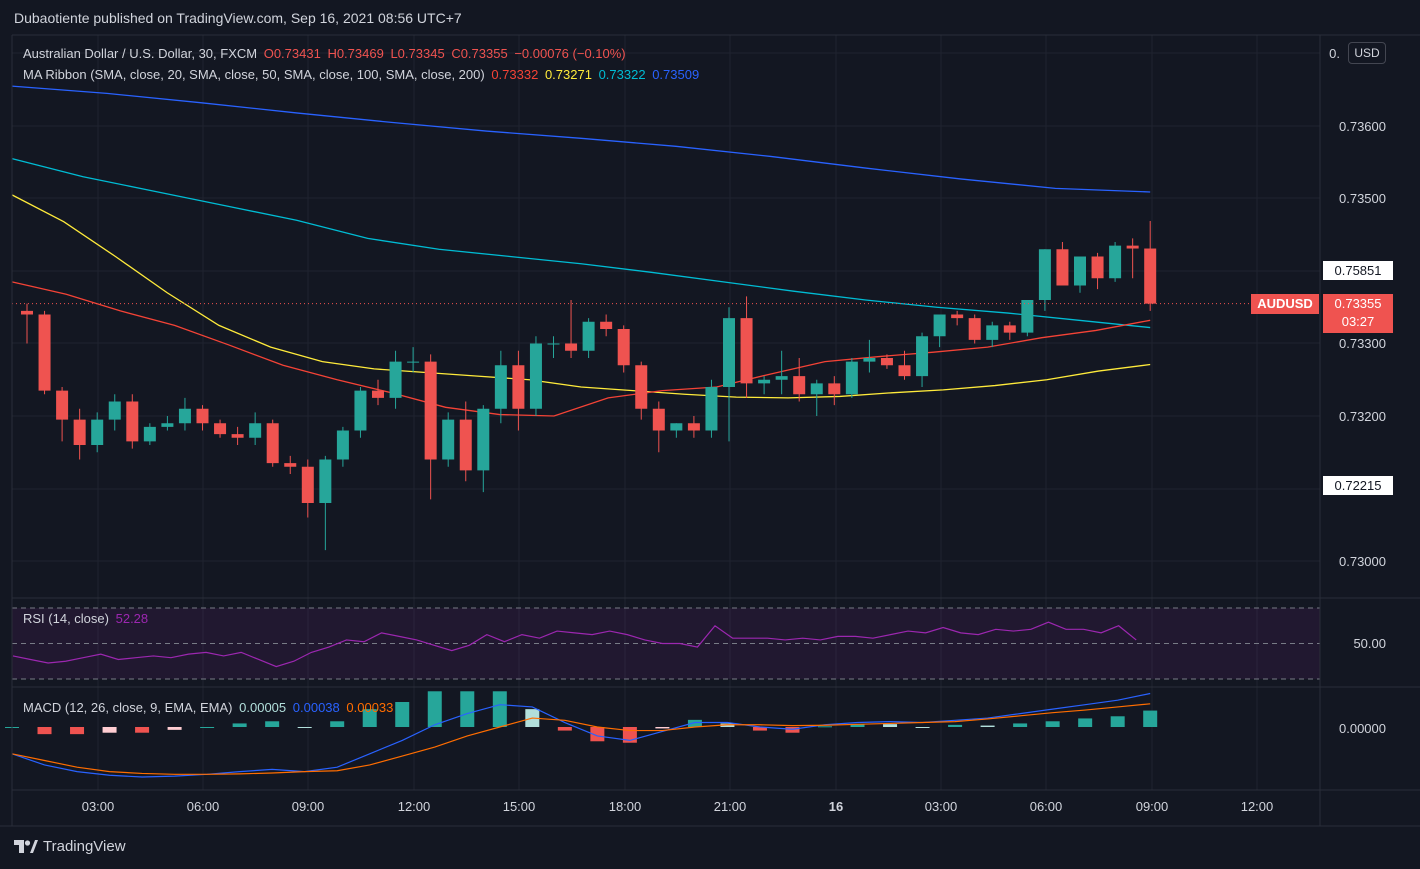  Describe the element at coordinates (84, 846) in the screenshot. I see `brand-name: TradingView` at that location.